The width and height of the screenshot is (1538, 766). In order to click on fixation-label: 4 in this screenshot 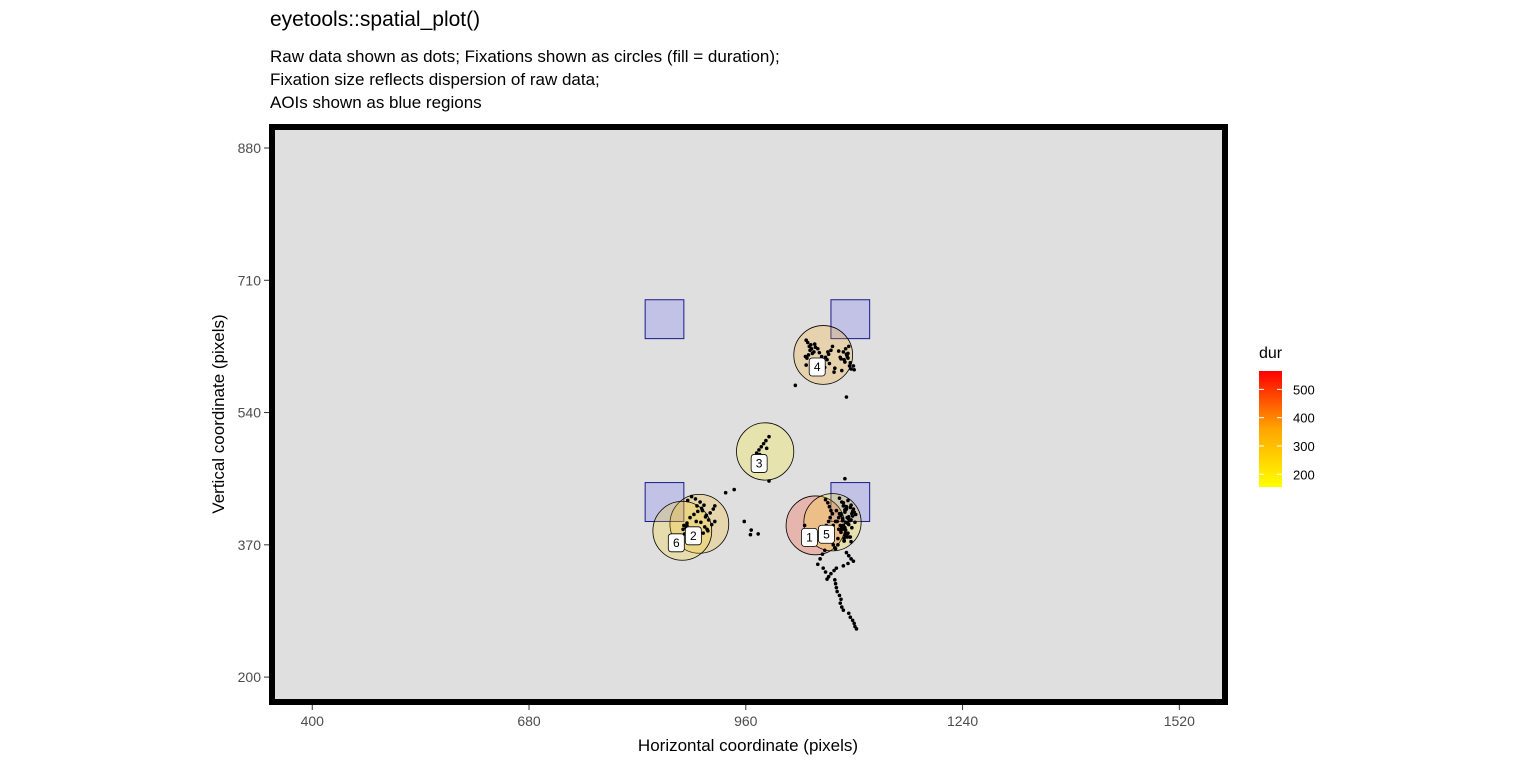, I will do `click(817, 367)`.